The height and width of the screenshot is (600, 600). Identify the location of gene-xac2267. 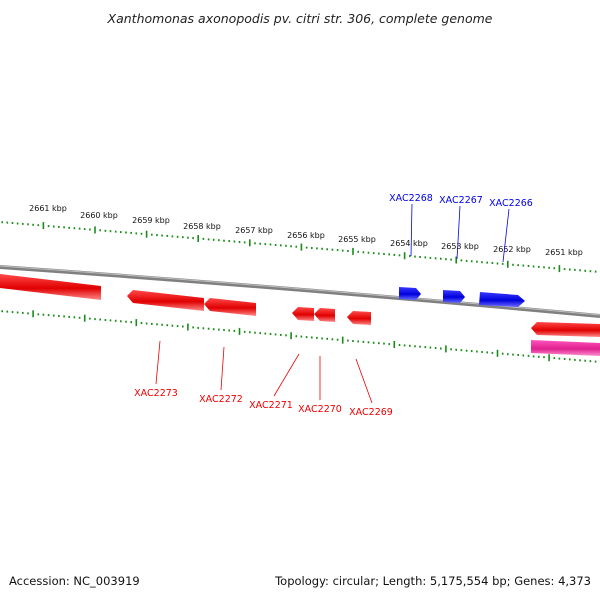
(454, 296).